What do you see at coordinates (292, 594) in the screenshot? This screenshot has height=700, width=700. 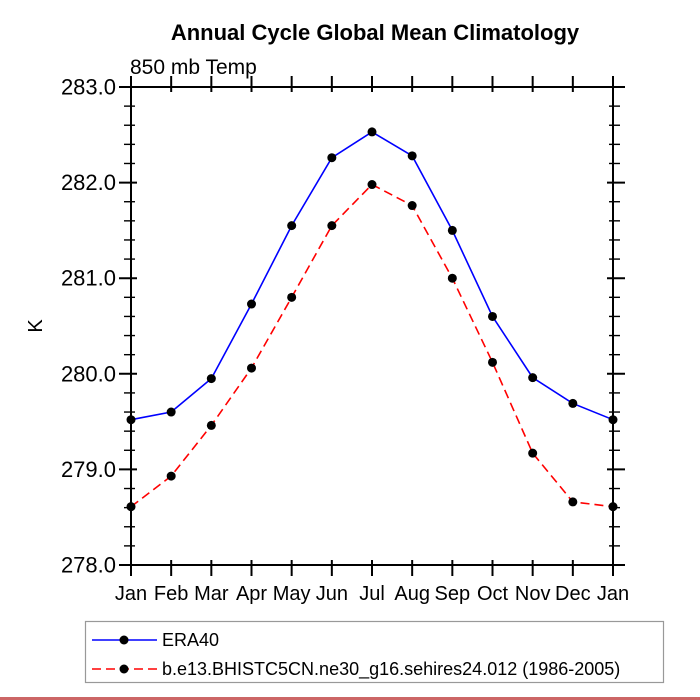 I see `x-tick-label: May` at bounding box center [292, 594].